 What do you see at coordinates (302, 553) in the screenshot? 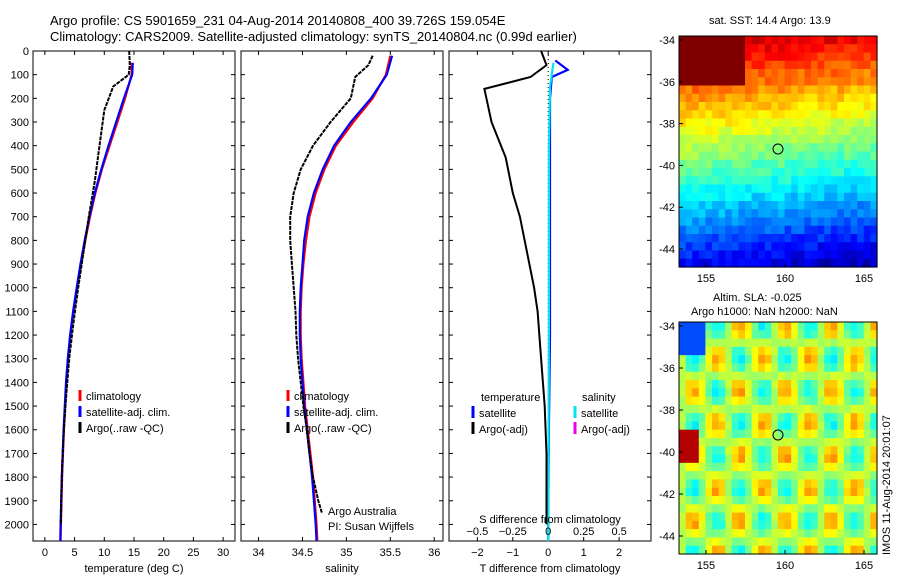
I see `salinity-tick-label: 34.5` at bounding box center [302, 553].